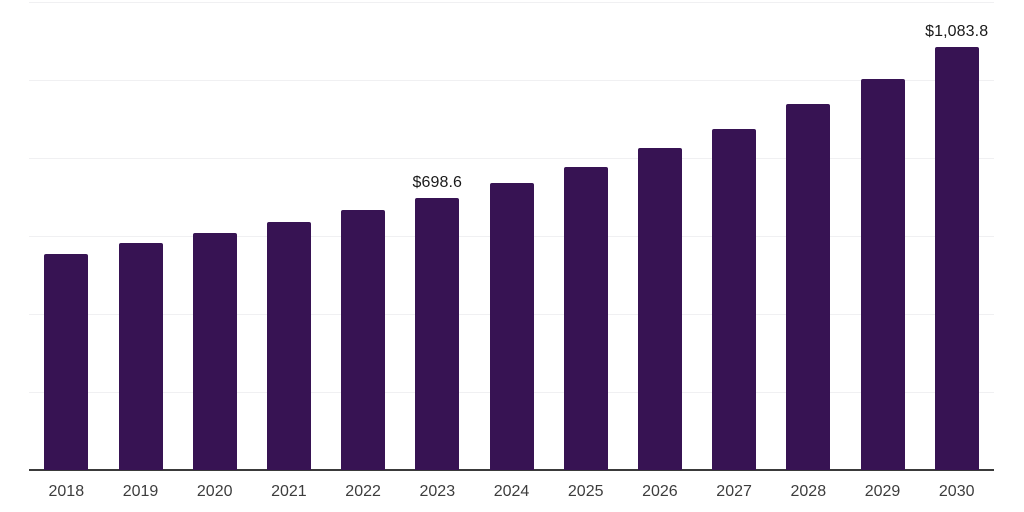 This screenshot has height=512, width=1024. Describe the element at coordinates (288, 346) in the screenshot. I see `bar-2021` at that location.